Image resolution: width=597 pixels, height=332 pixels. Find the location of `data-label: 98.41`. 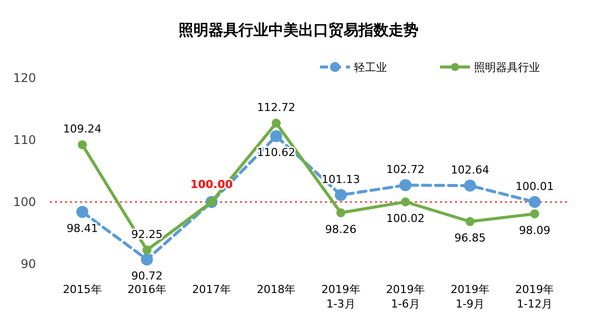

data-label: 98.41 is located at coordinates (82, 228).